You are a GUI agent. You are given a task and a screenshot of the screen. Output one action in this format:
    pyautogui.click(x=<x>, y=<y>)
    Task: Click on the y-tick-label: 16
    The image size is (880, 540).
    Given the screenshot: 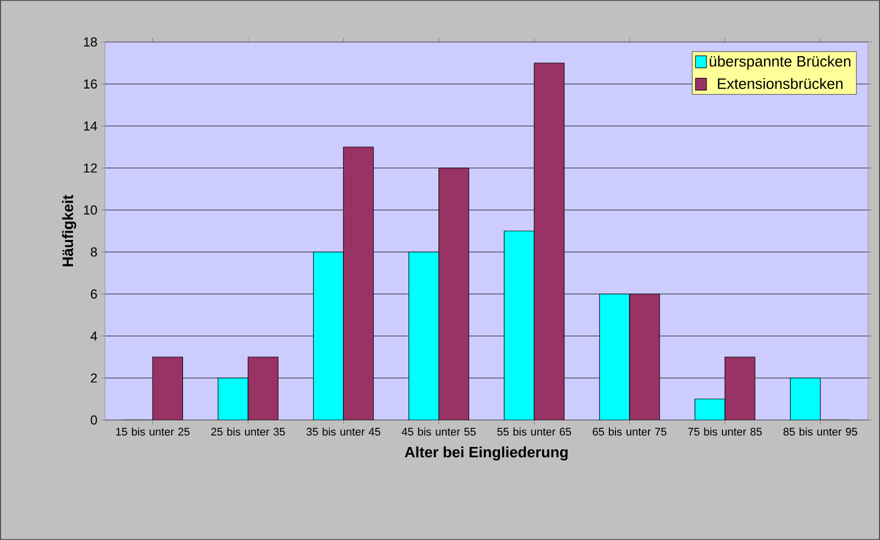 What is the action you would take?
    pyautogui.click(x=90, y=84)
    